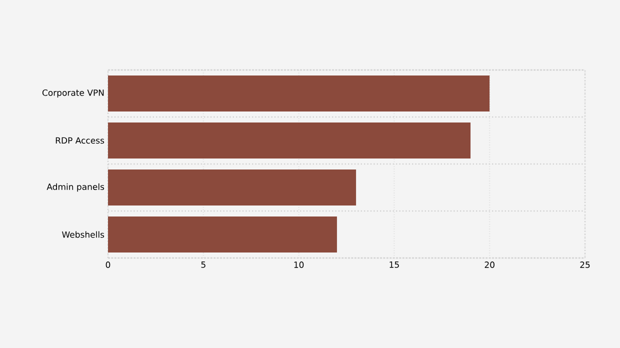  What do you see at coordinates (203, 265) in the screenshot?
I see `x-tick-label: 5` at bounding box center [203, 265].